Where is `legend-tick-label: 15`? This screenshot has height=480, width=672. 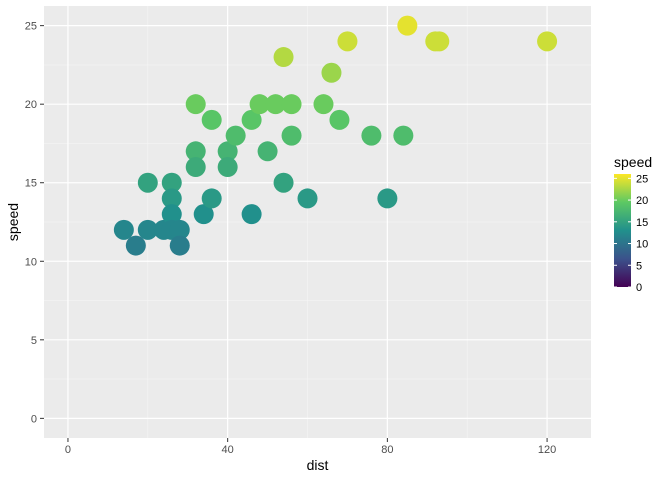 legend-tick-label: 15 is located at coordinates (642, 223).